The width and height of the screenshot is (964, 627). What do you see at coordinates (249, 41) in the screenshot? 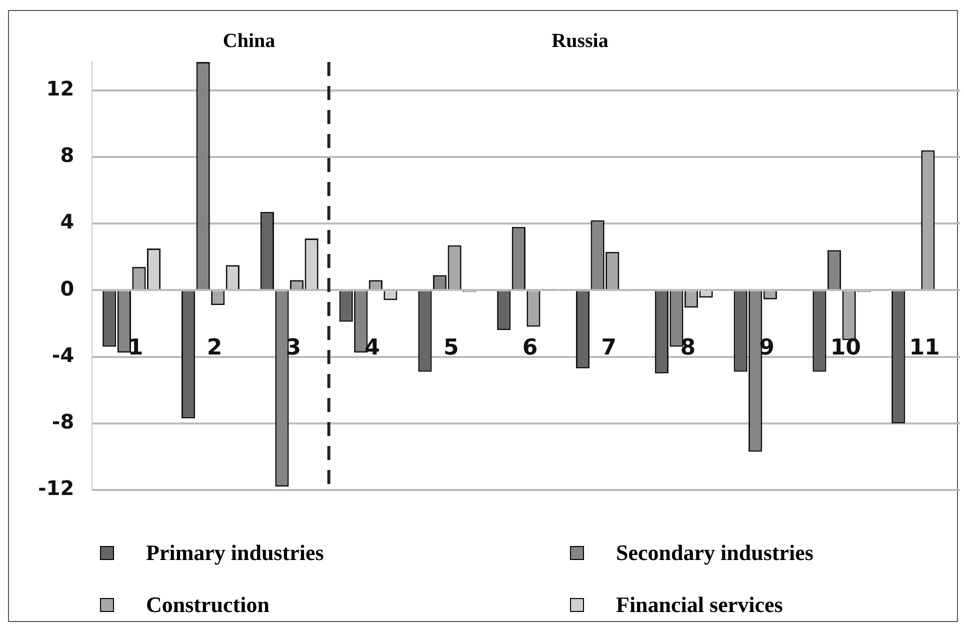
I see `text: China` at bounding box center [249, 41].